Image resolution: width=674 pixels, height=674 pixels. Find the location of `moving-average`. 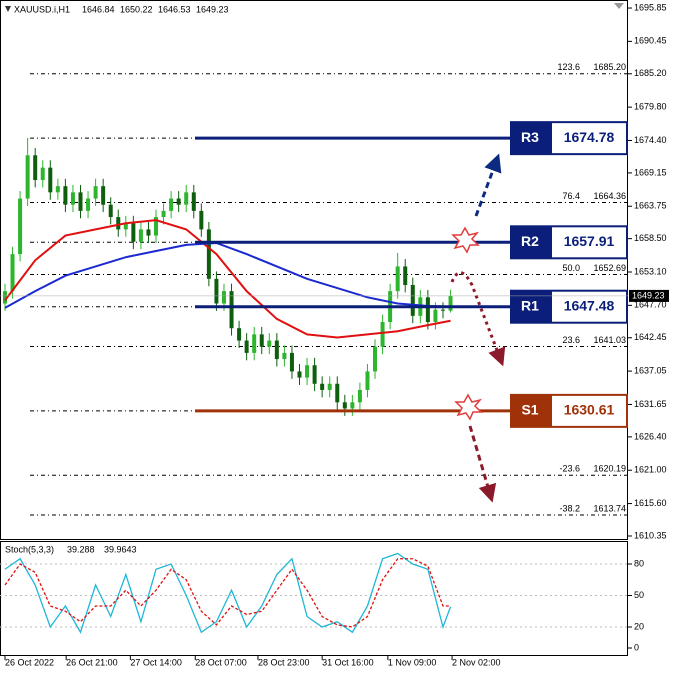

moving-average is located at coordinates (227, 275).